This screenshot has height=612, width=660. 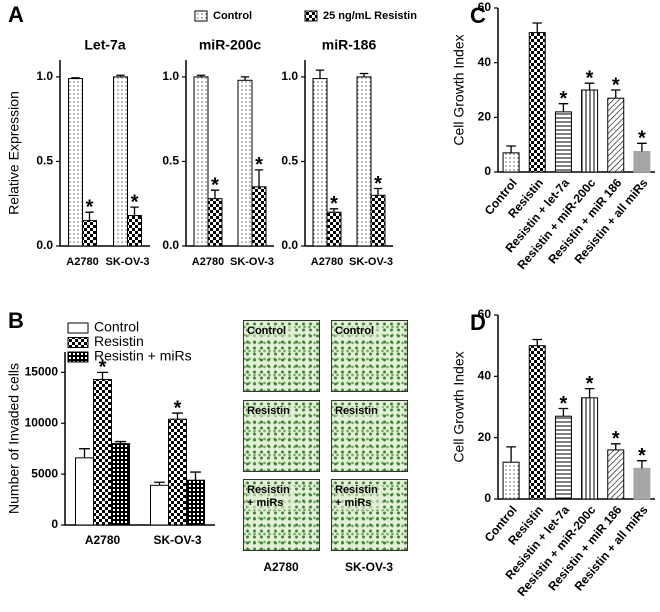 What do you see at coordinates (368, 567) in the screenshot?
I see `micrograph-column-label: SK-OV-3` at bounding box center [368, 567].